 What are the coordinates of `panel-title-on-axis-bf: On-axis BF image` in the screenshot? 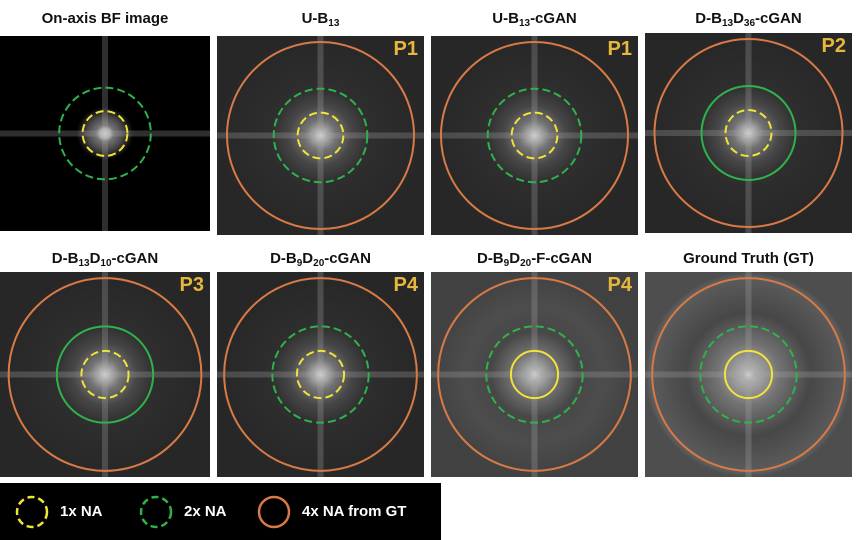 It's located at (105, 18).